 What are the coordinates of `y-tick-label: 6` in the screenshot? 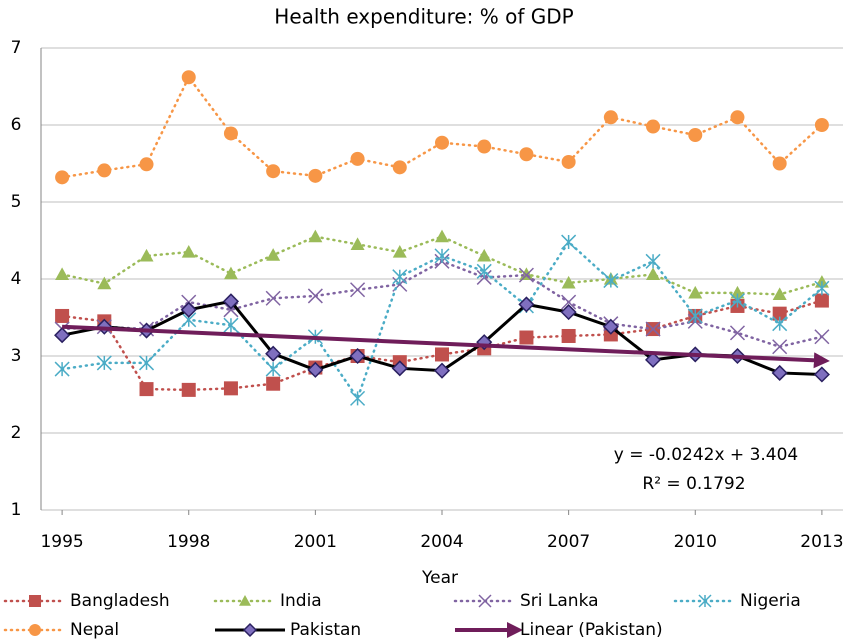 It's located at (16, 125).